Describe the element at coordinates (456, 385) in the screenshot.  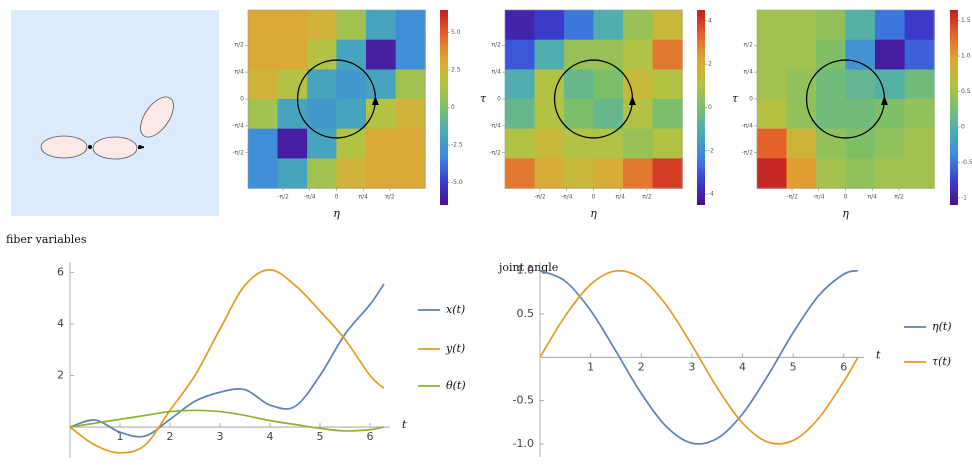
I see `legend-label: θ(t)` at that location.